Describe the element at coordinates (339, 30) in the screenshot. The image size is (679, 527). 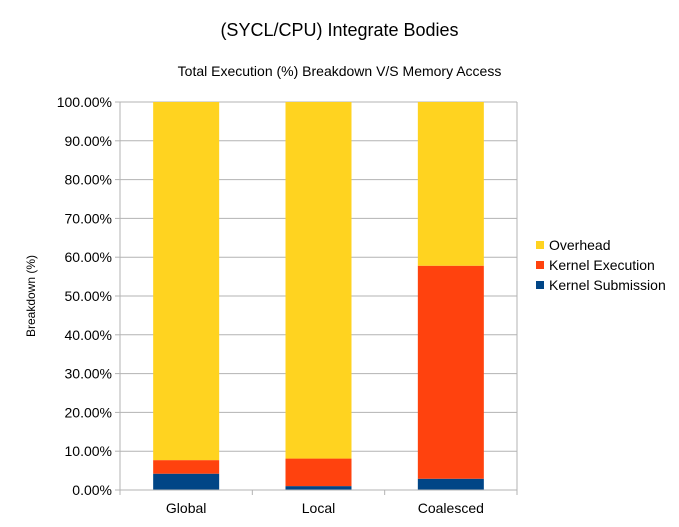
I see `chart-title: (SYCL/CPU) Integrate Bodies` at that location.